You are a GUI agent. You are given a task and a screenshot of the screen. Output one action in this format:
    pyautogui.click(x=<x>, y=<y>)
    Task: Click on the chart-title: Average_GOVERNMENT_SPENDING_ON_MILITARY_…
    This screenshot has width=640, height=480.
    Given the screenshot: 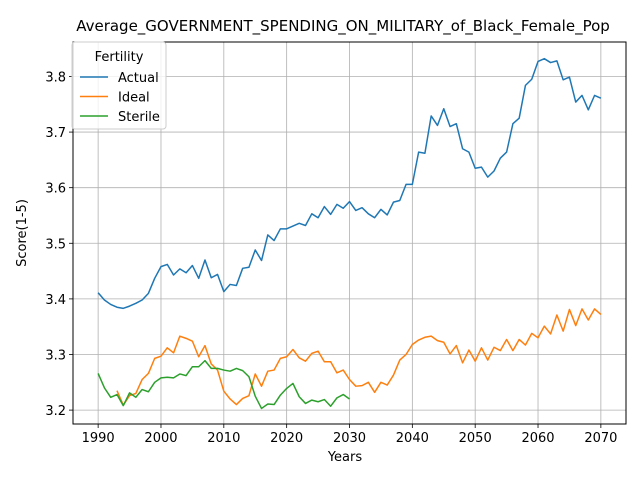 What is the action you would take?
    pyautogui.click(x=343, y=26)
    